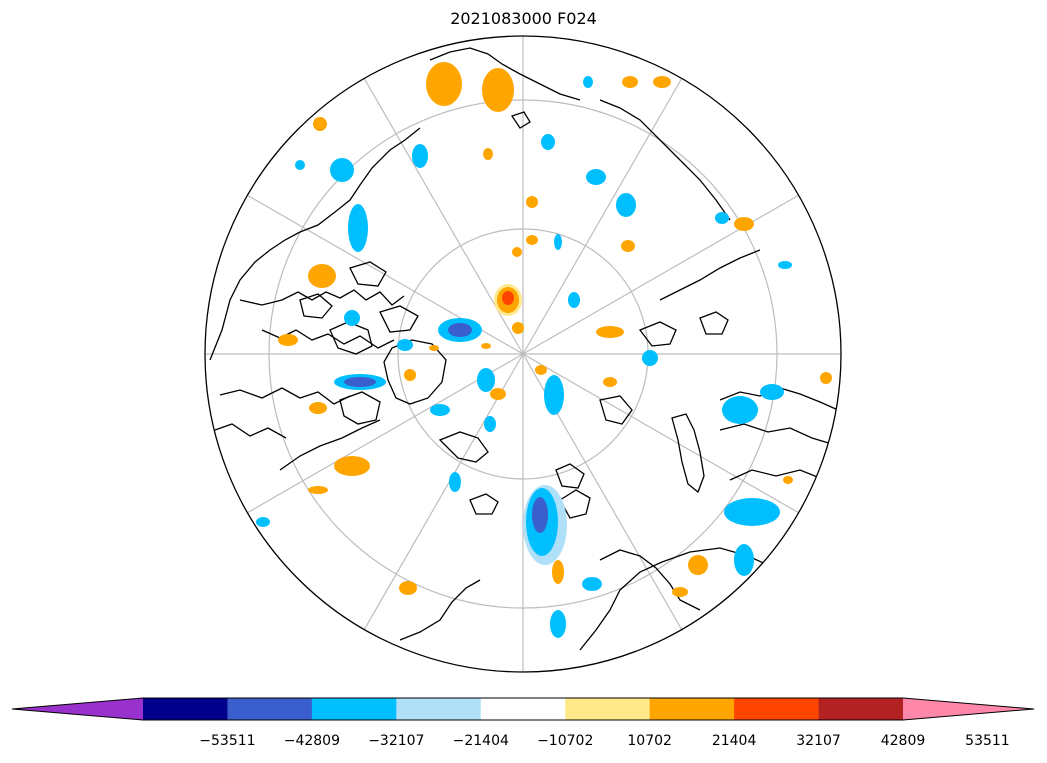 The height and width of the screenshot is (763, 1047). What do you see at coordinates (987, 741) in the screenshot?
I see `colorbar-tick-label: 53511` at bounding box center [987, 741].